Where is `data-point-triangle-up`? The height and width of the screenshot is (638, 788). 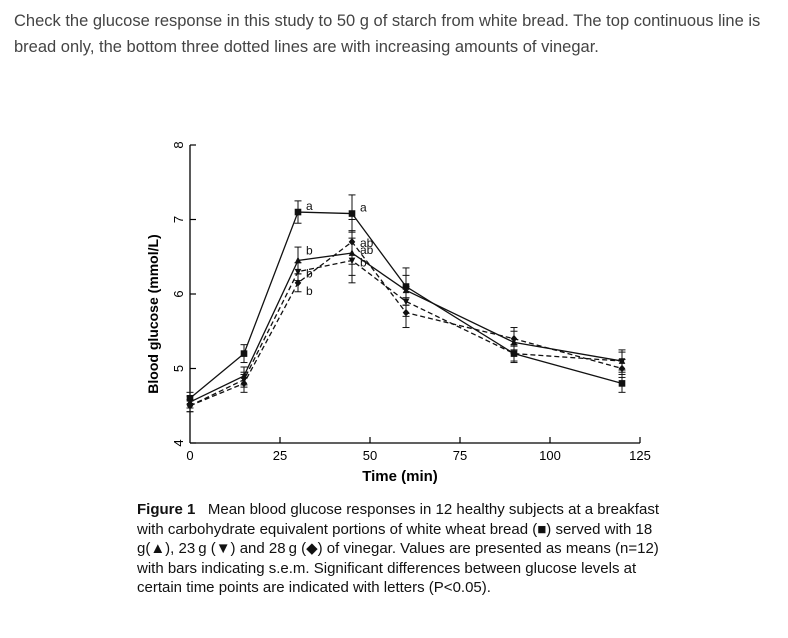
data-point-triangle-up is located at coordinates (298, 260).